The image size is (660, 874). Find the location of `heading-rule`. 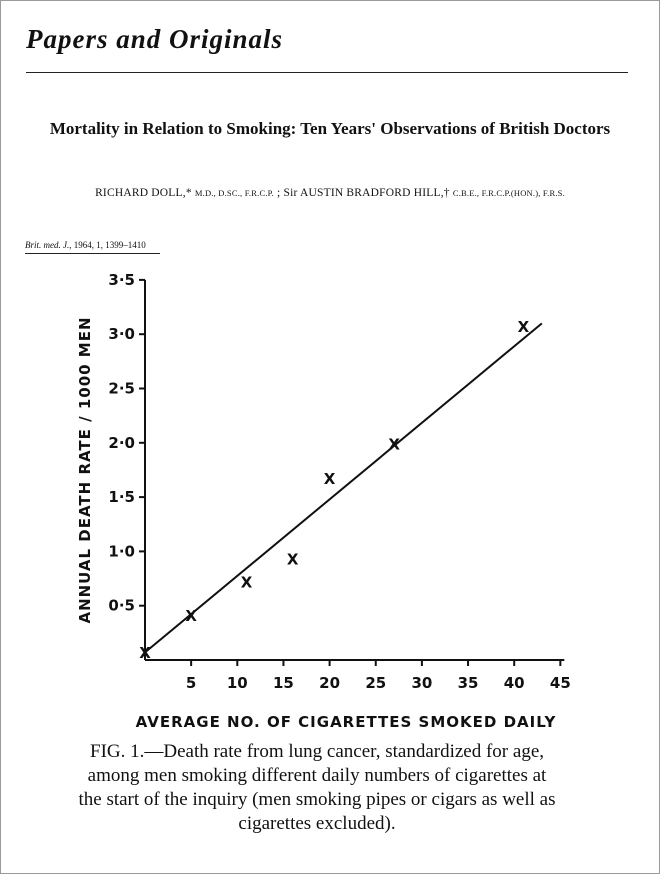

heading-rule is located at coordinates (327, 72).